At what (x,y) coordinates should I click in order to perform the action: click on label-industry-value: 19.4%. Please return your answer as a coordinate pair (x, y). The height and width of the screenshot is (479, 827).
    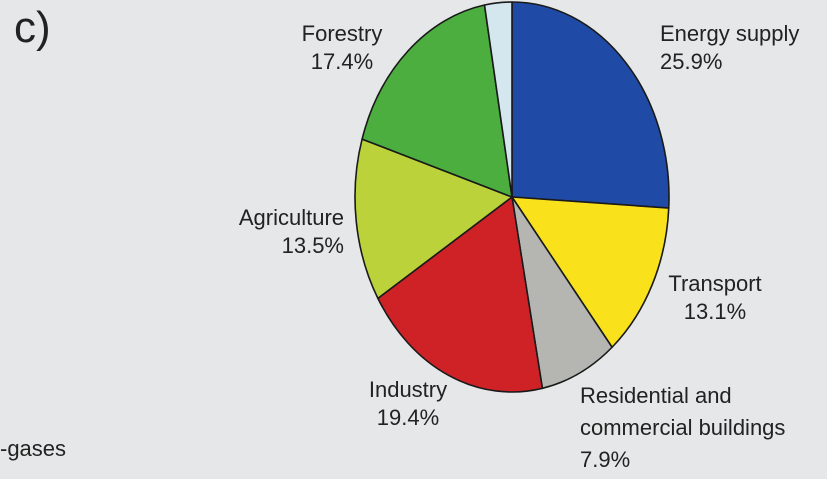
    Looking at the image, I should click on (408, 417).